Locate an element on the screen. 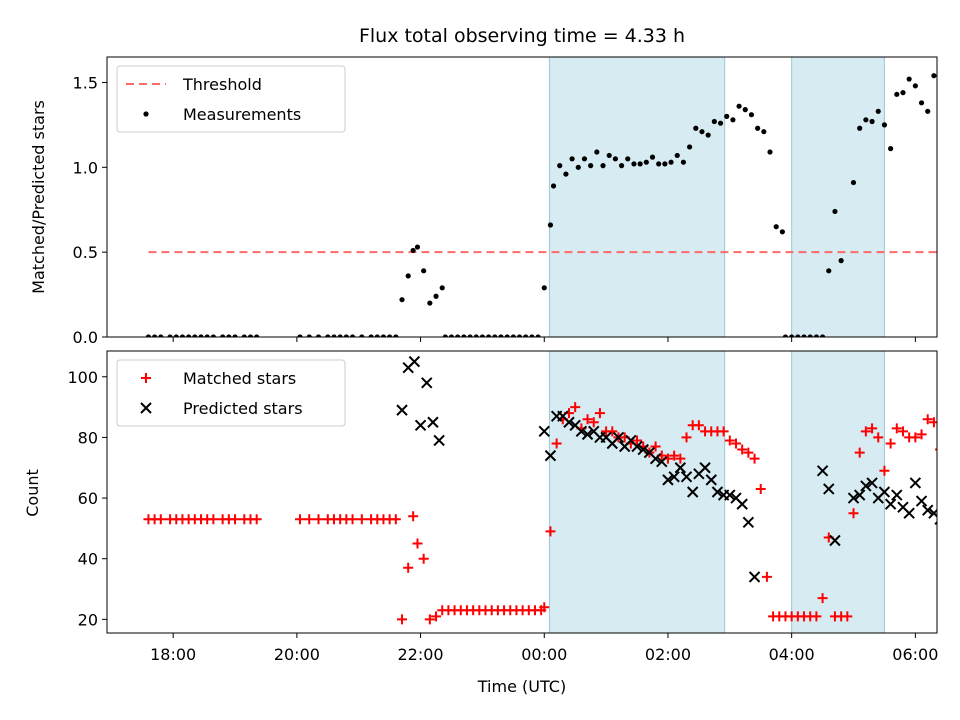 This screenshot has height=720, width=960. y-tick-label: 1.5 is located at coordinates (85, 82).